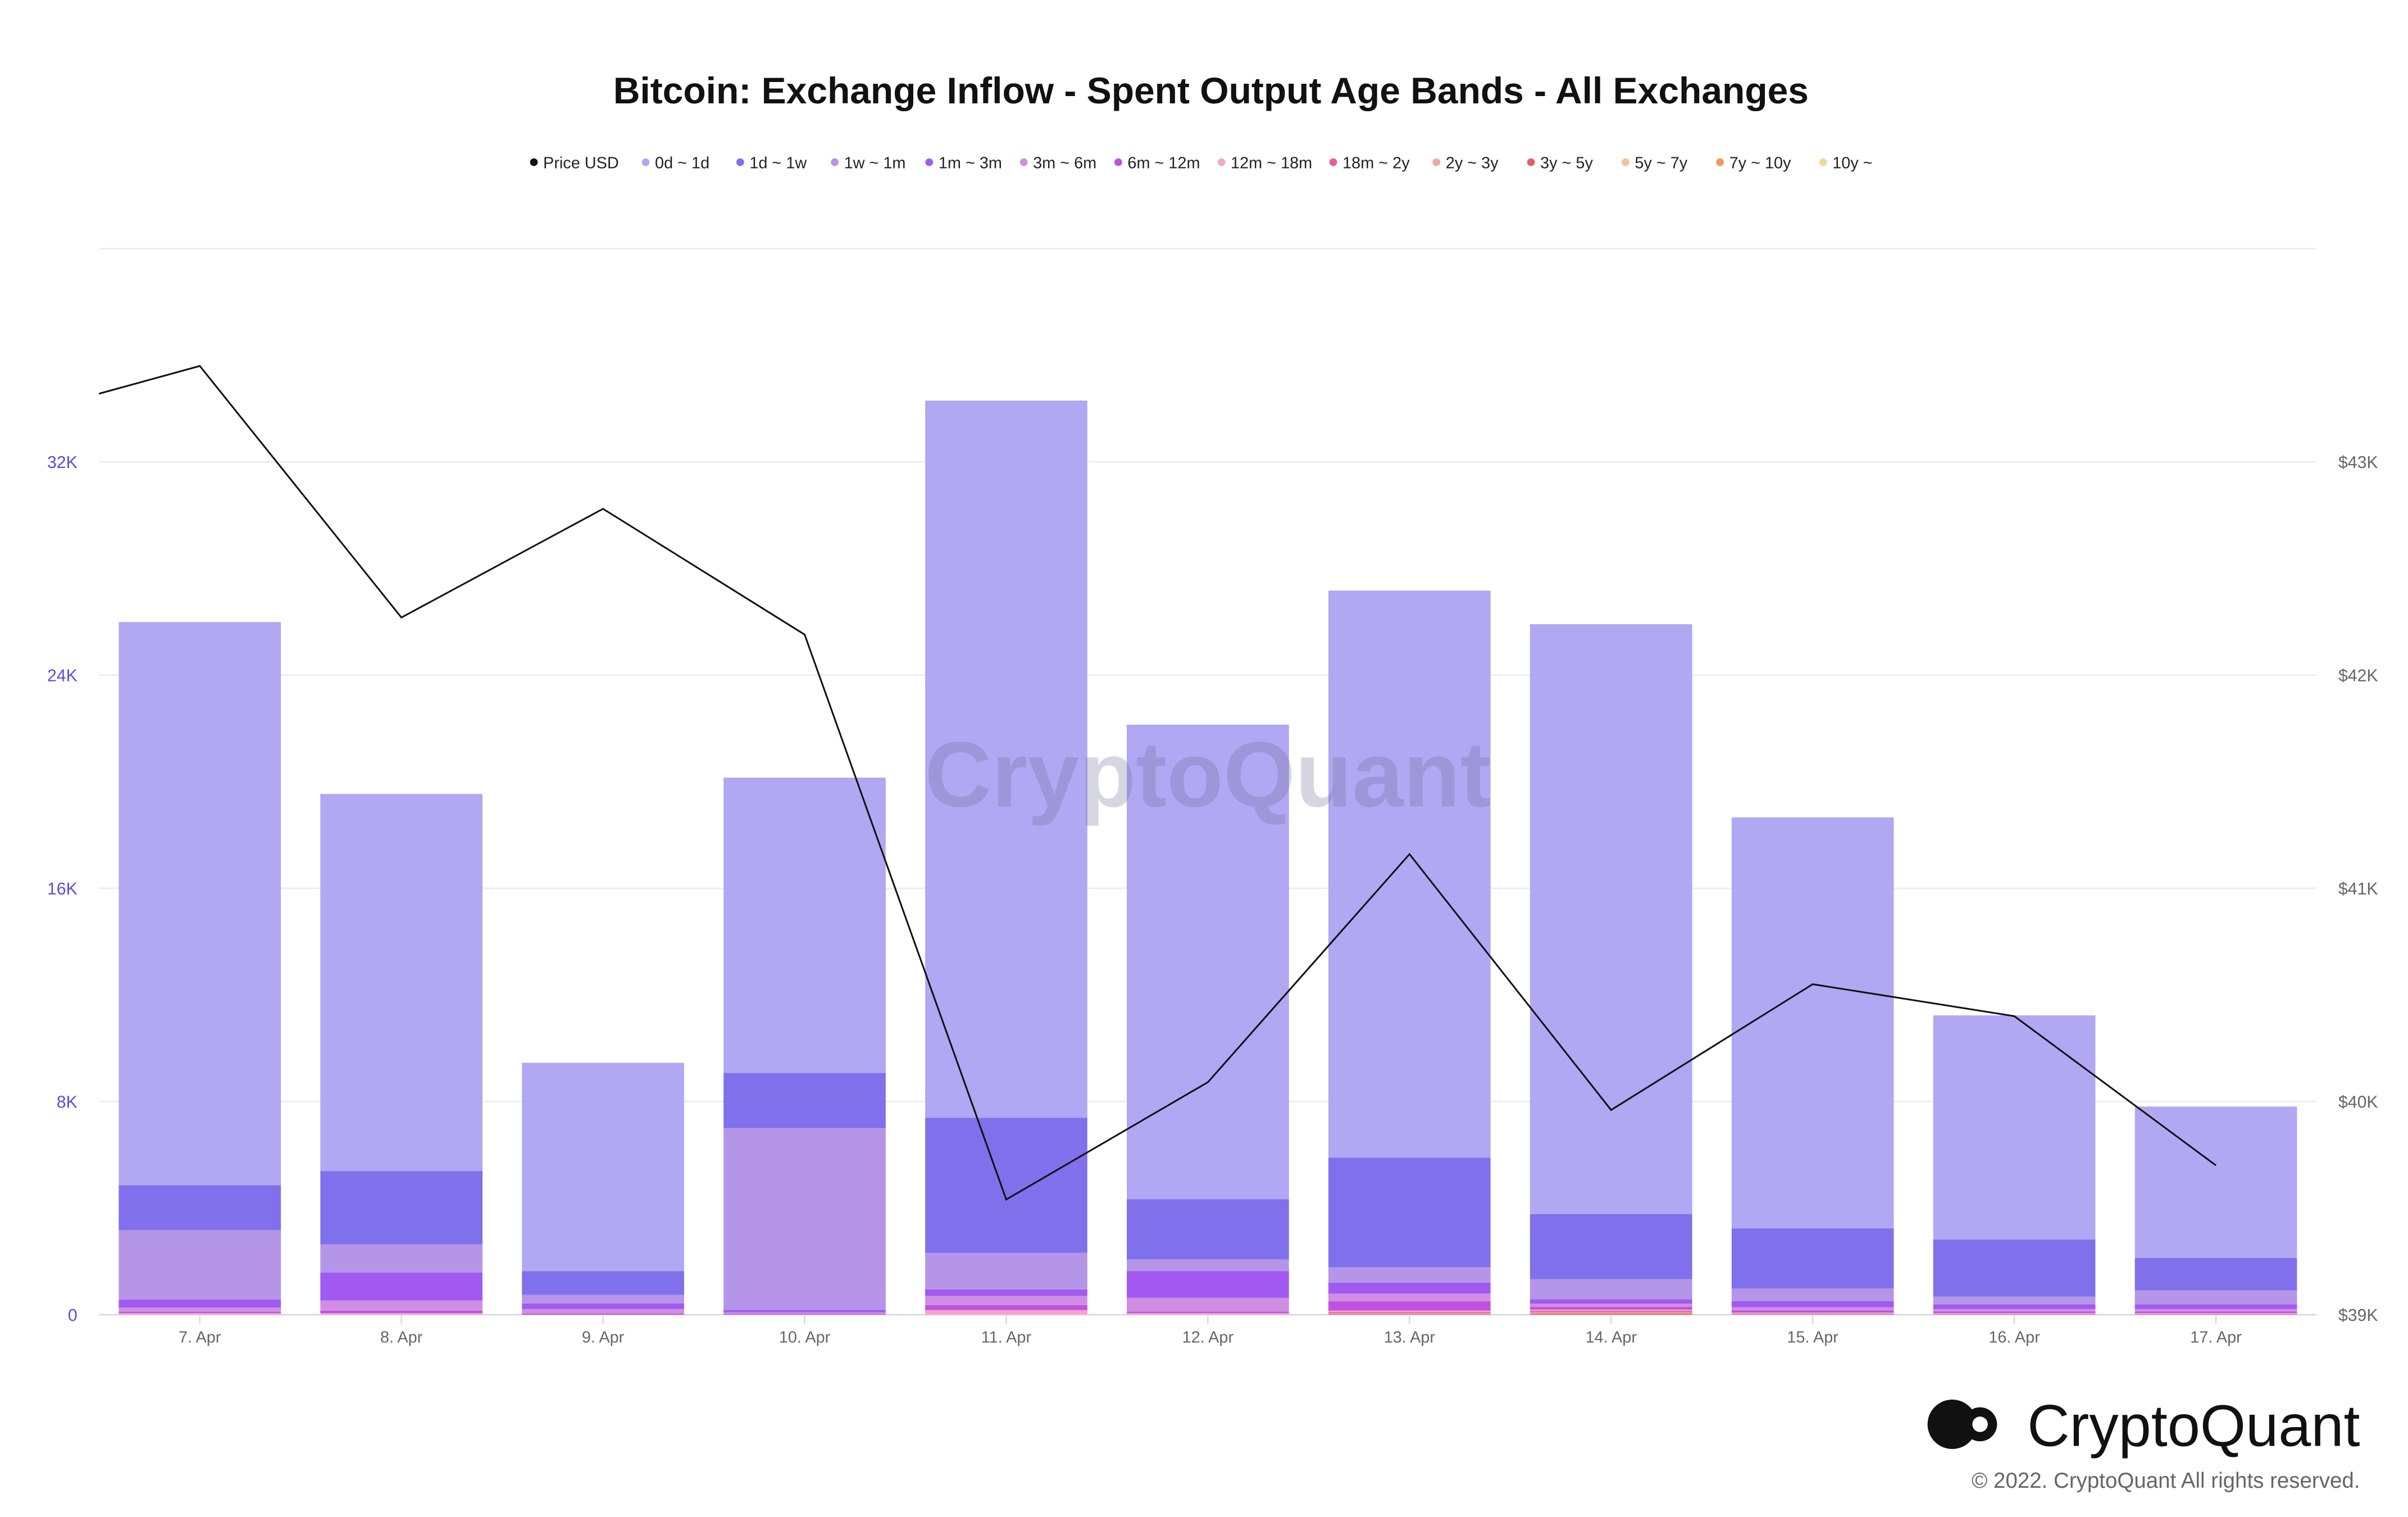 The height and width of the screenshot is (1517, 2408). I want to click on x-tick-label: 8. Apr, so click(401, 1337).